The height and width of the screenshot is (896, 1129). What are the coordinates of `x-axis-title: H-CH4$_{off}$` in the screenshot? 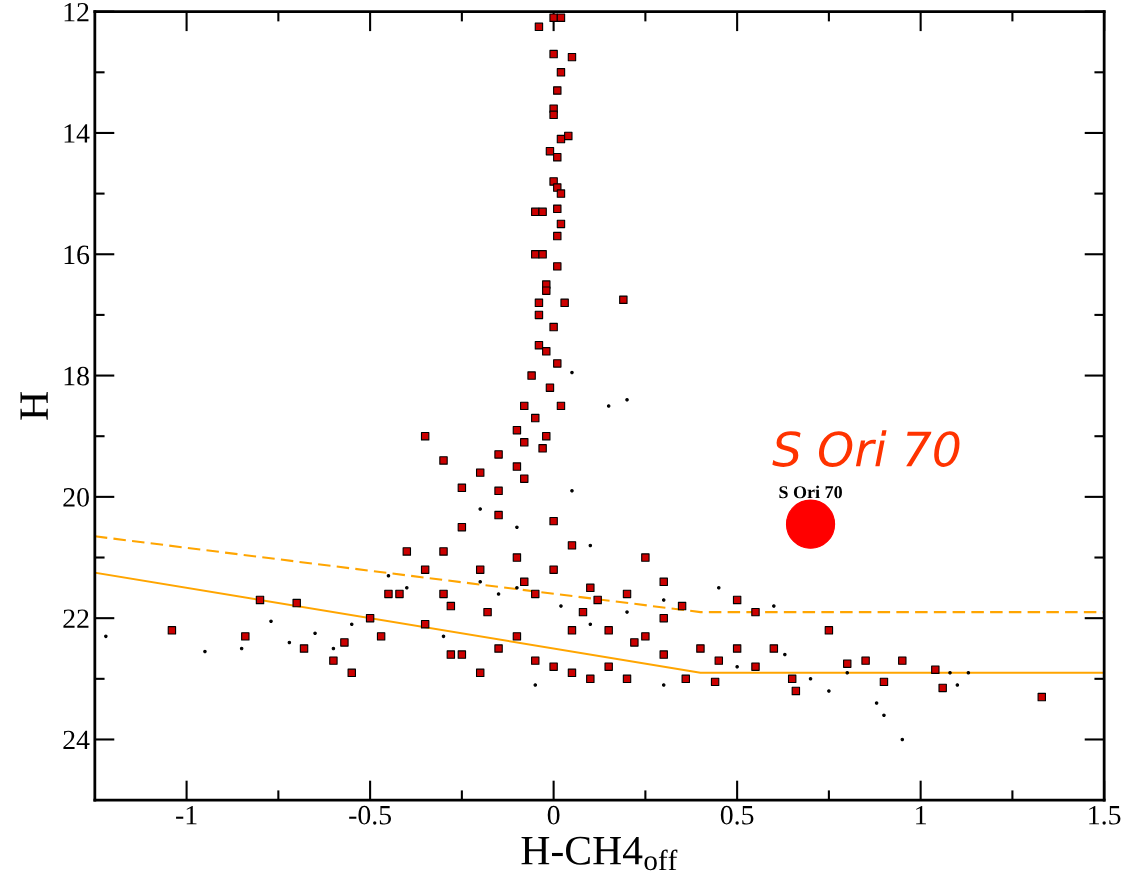 It's located at (599, 853).